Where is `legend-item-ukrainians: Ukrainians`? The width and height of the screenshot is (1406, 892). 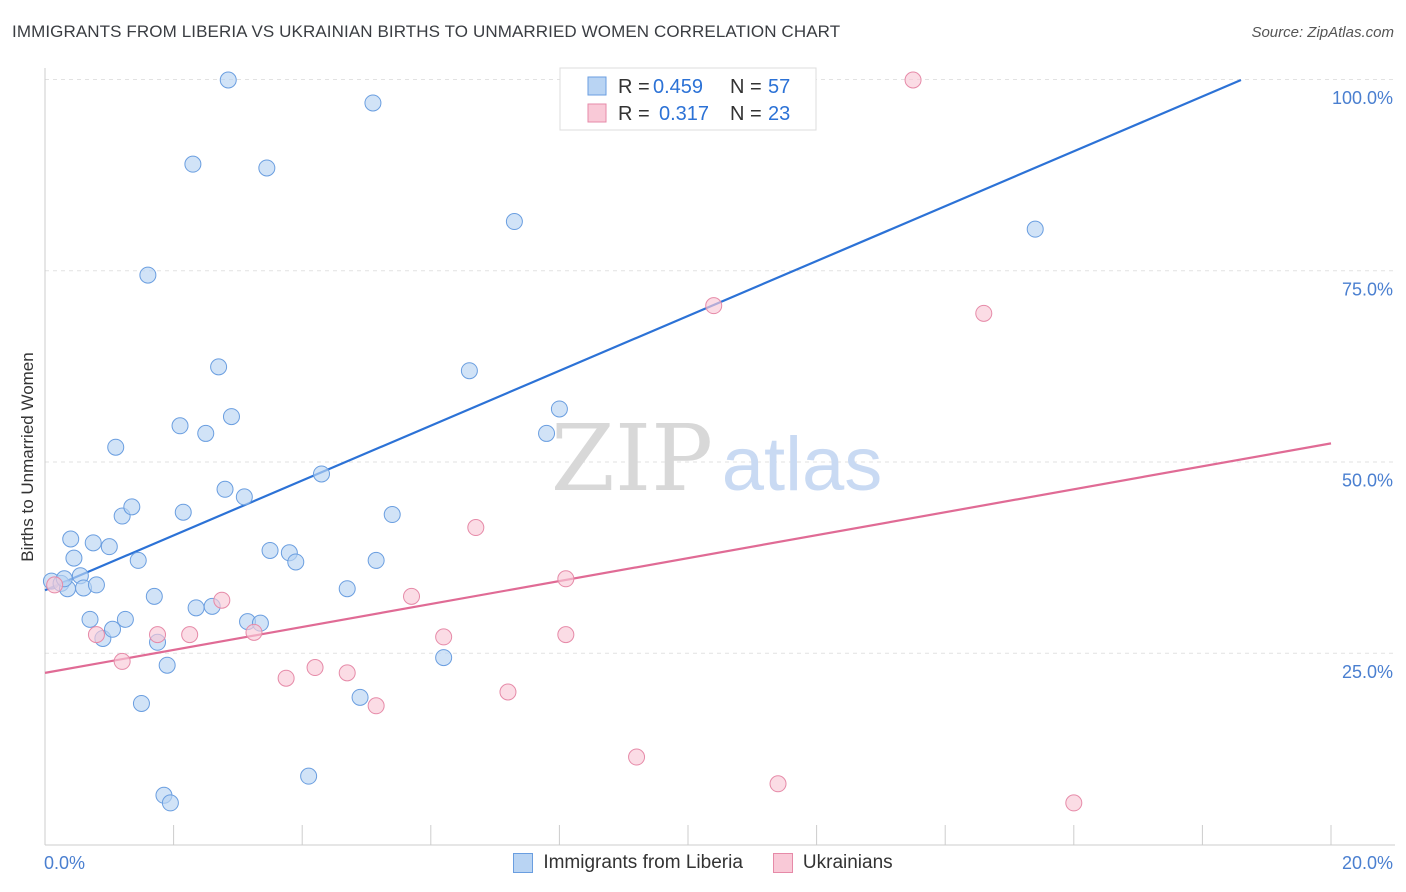
legend-item-ukrainians: Ukrainians is located at coordinates (832, 863).